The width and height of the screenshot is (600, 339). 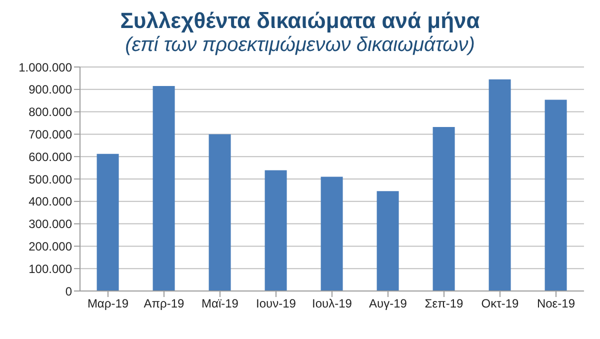 I want to click on x-tick-label: Οκτ-19, so click(x=500, y=303).